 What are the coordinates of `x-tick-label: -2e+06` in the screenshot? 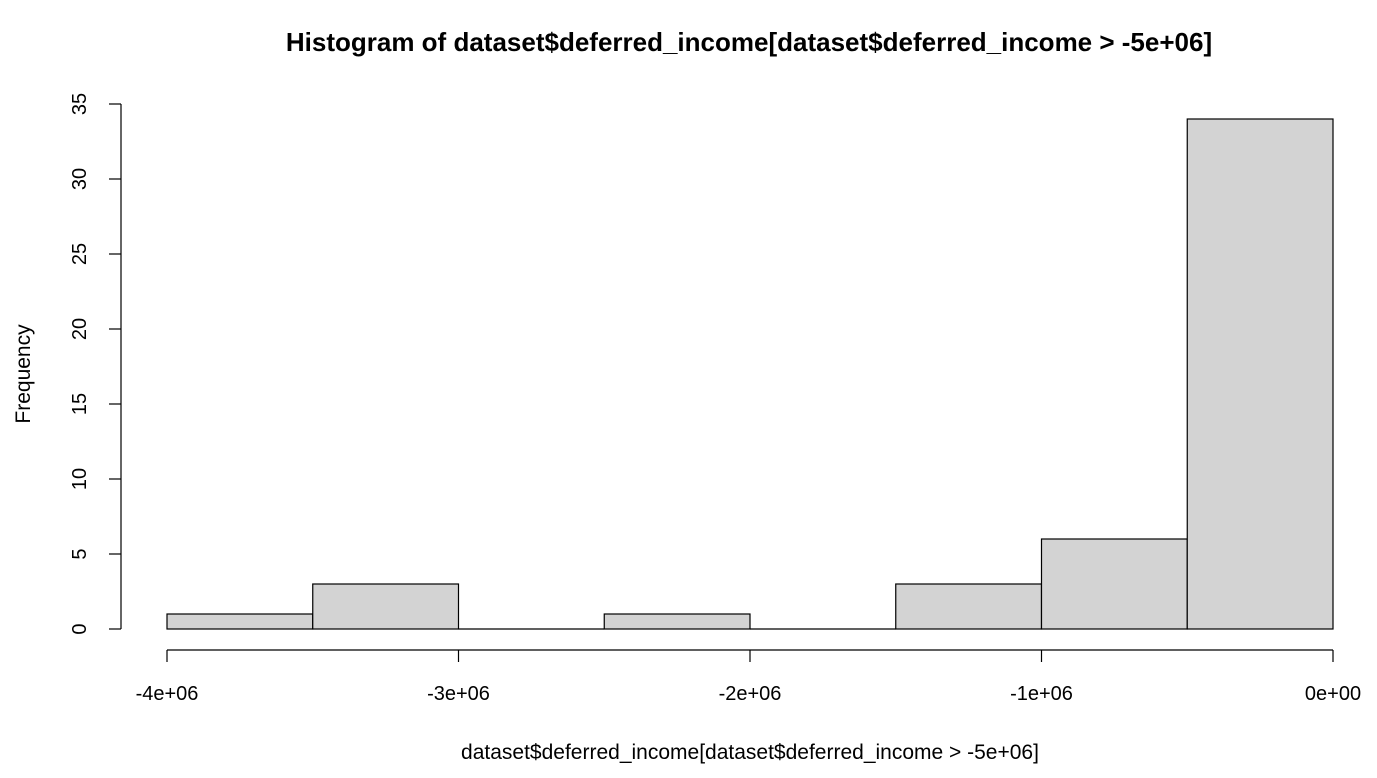 It's located at (750, 694).